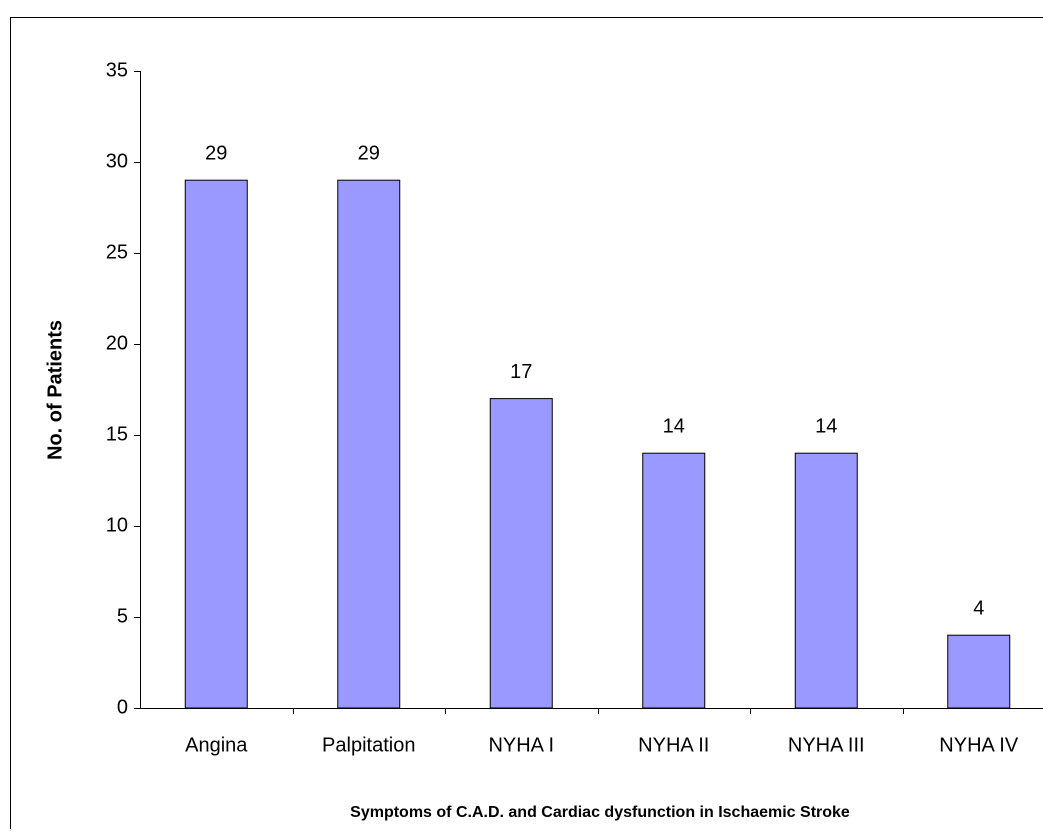  Describe the element at coordinates (117, 161) in the screenshot. I see `y-tick-label: 30` at that location.